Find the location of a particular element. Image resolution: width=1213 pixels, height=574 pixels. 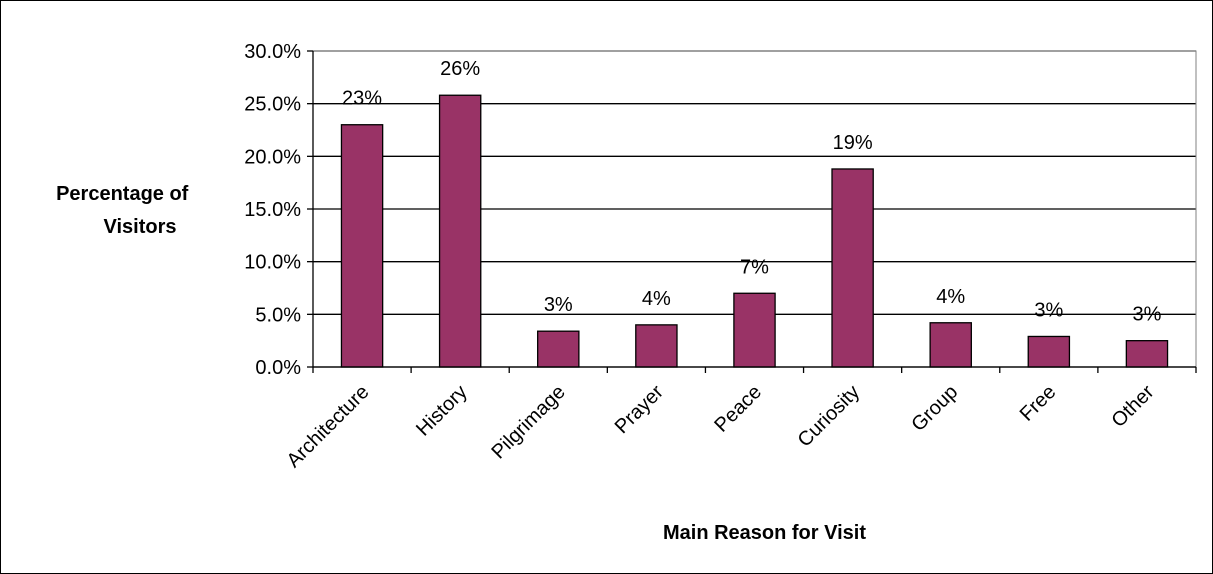

bar-other is located at coordinates (1147, 354).